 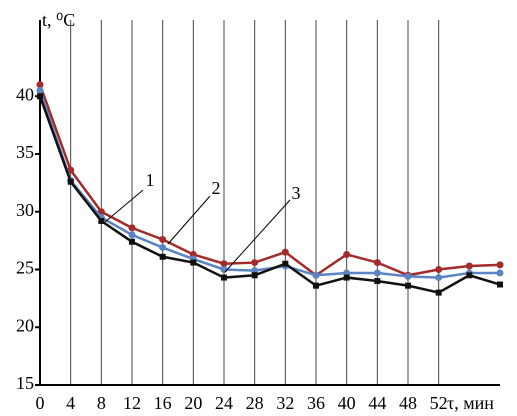 What do you see at coordinates (70, 403) in the screenshot?
I see `x-tick-label: 4` at bounding box center [70, 403].